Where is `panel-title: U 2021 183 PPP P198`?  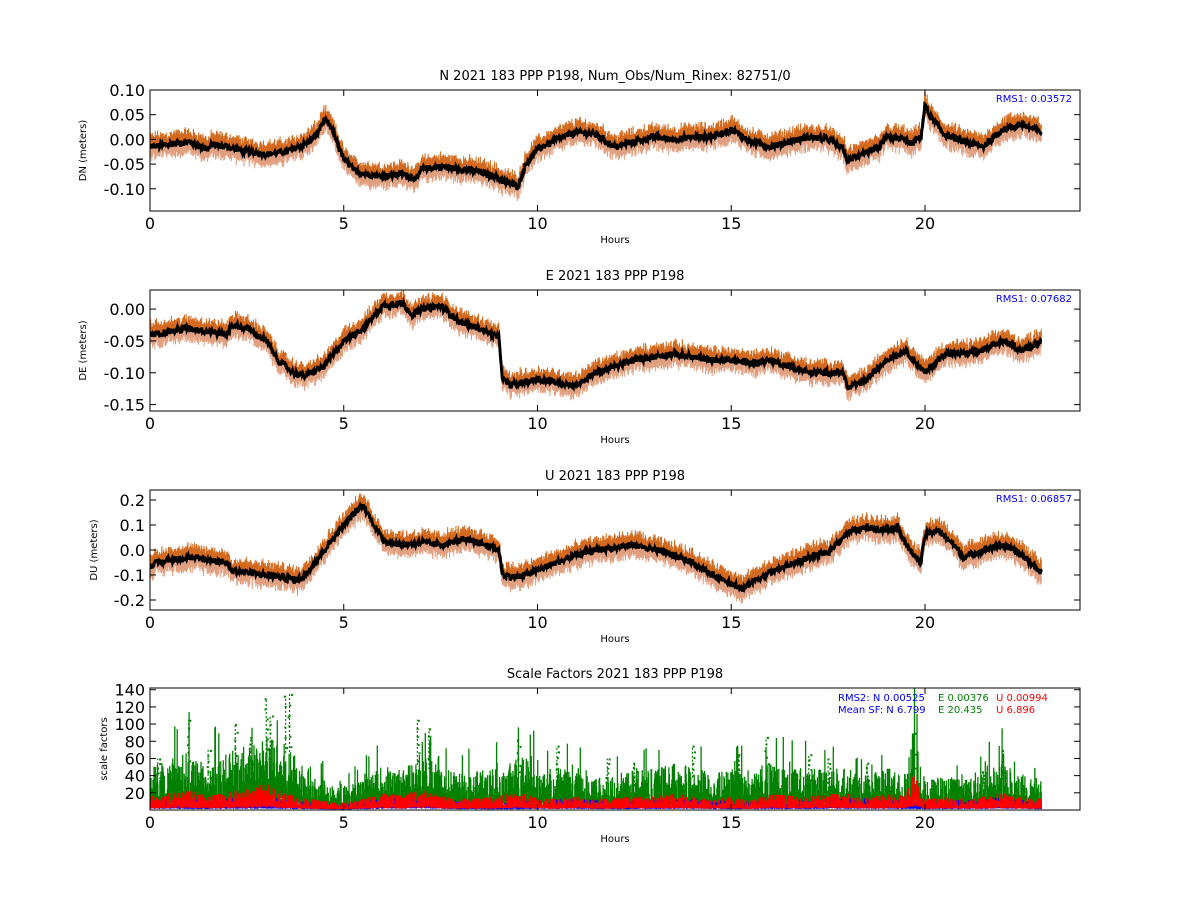 panel-title: U 2021 183 PPP P198 is located at coordinates (615, 476).